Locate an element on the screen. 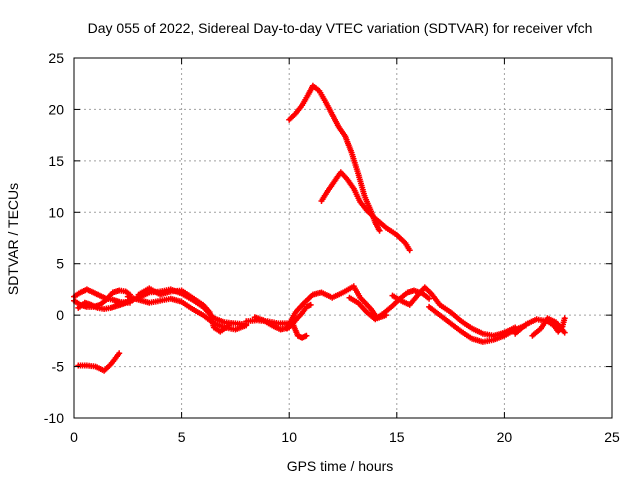 The height and width of the screenshot is (480, 640). y-tick-label: -10 is located at coordinates (54, 418).